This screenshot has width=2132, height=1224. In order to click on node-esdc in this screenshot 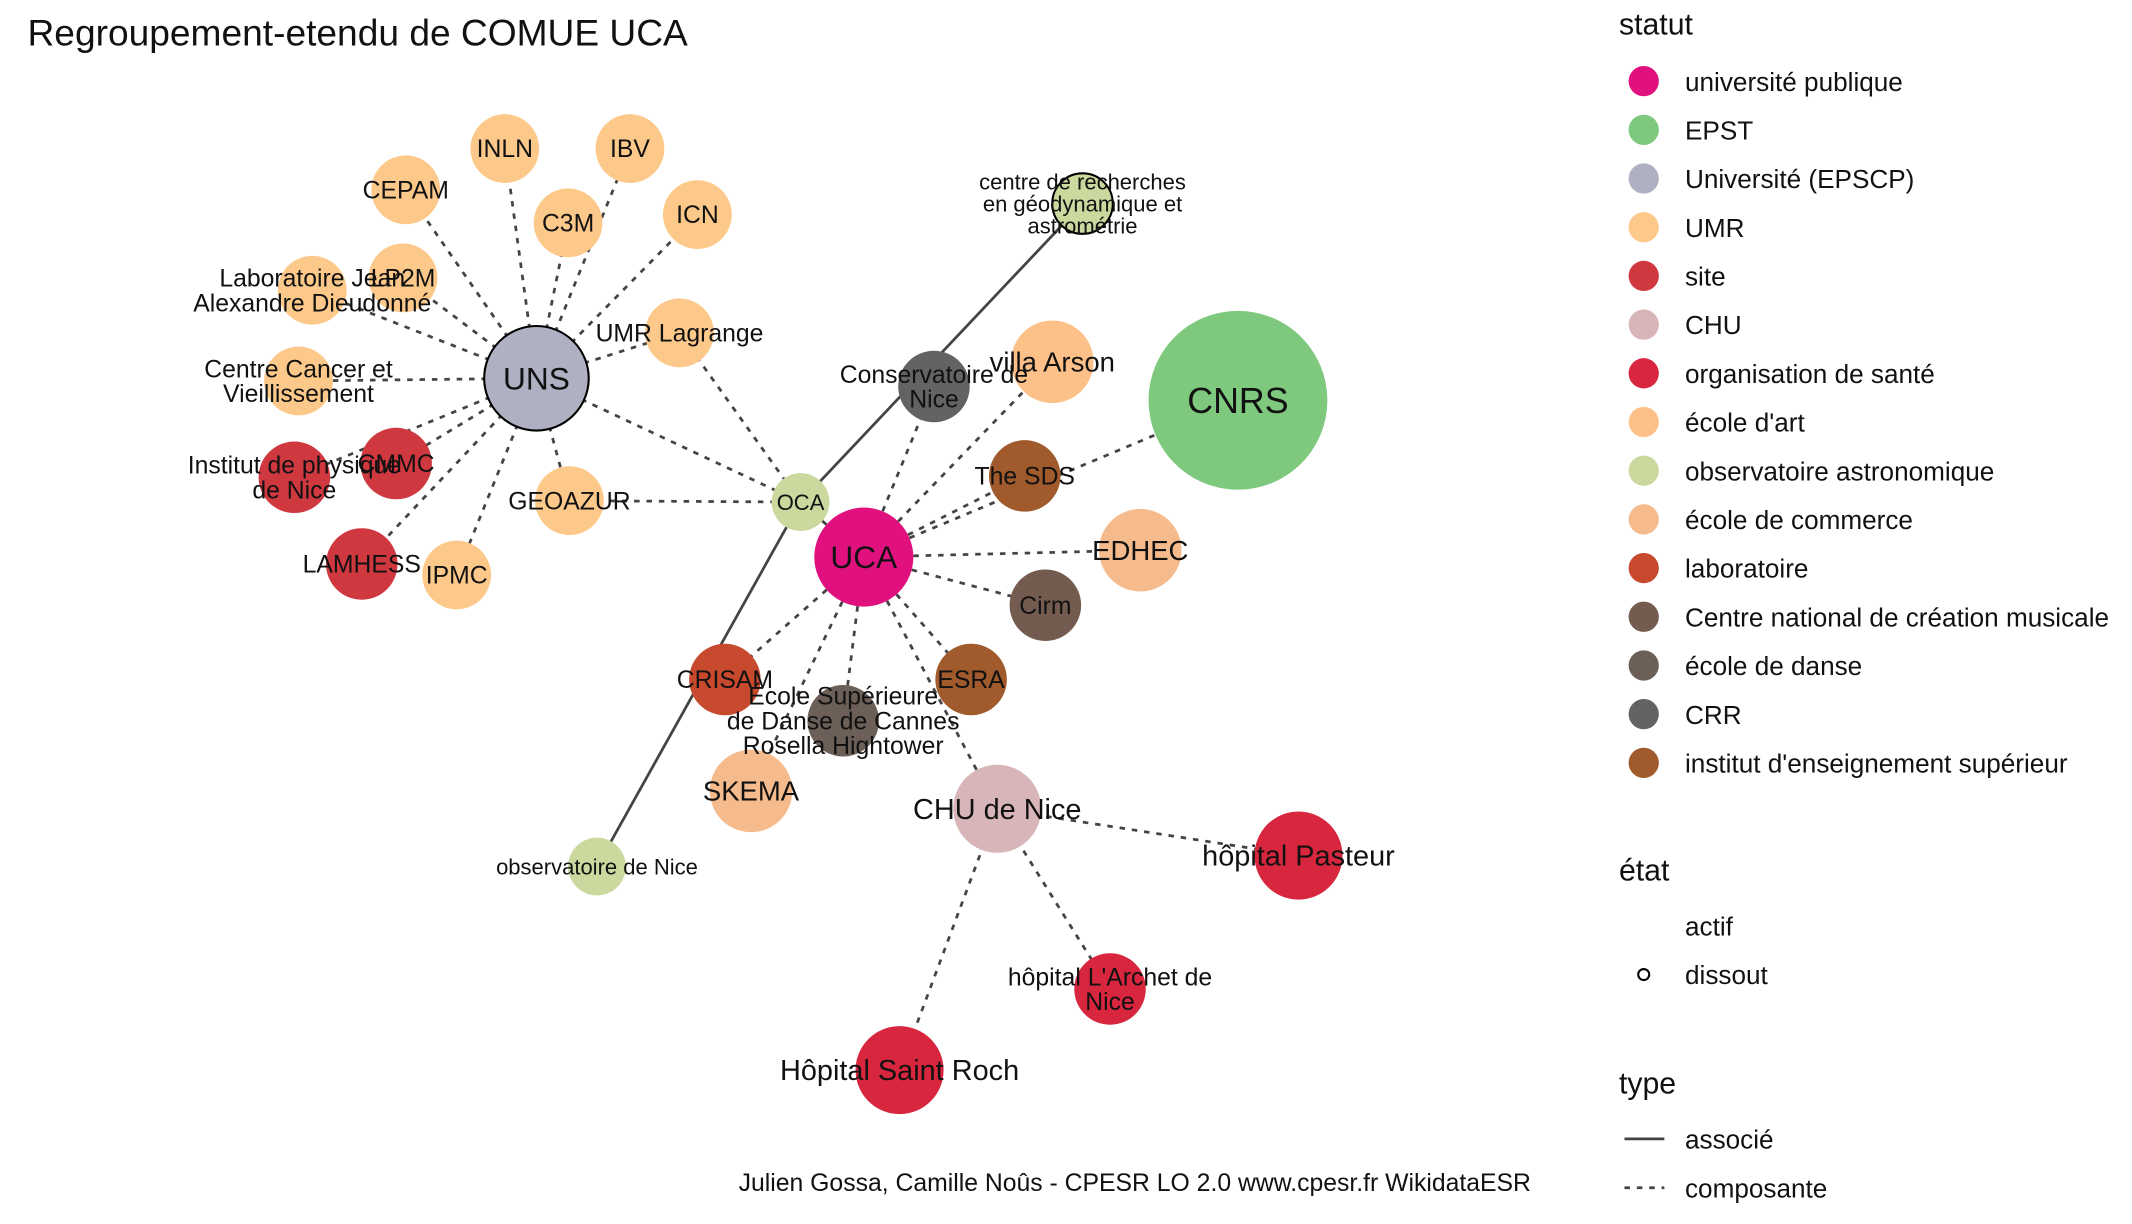, I will do `click(843, 720)`.